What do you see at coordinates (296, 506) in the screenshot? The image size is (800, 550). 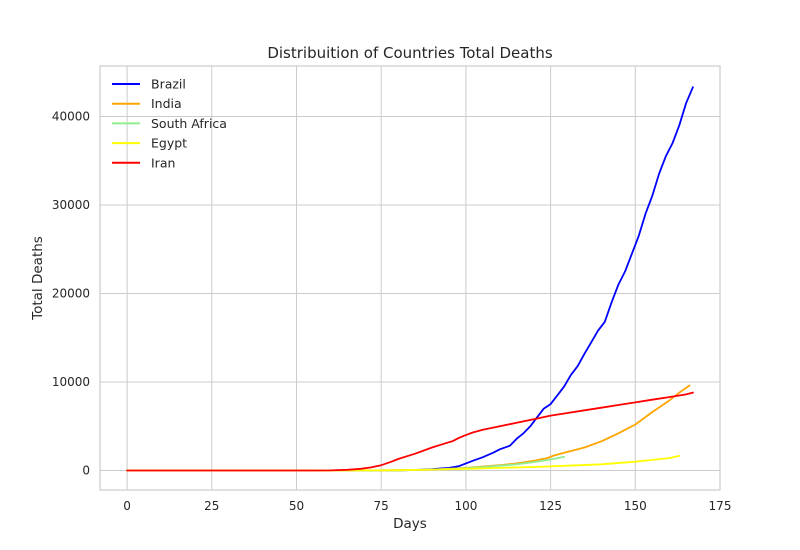 I see `x-tick-label: 50` at bounding box center [296, 506].